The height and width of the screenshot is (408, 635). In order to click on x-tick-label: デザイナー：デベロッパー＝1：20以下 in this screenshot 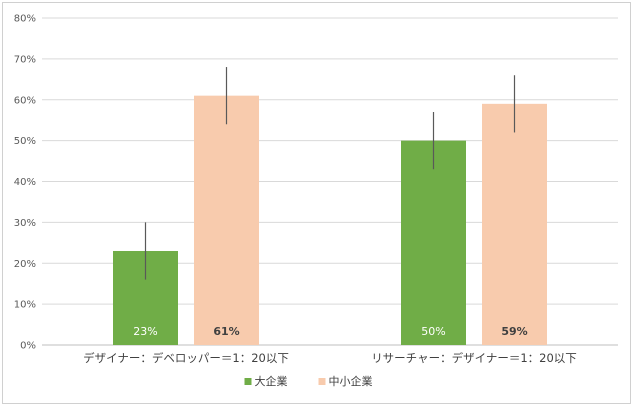, I will do `click(186, 358)`.